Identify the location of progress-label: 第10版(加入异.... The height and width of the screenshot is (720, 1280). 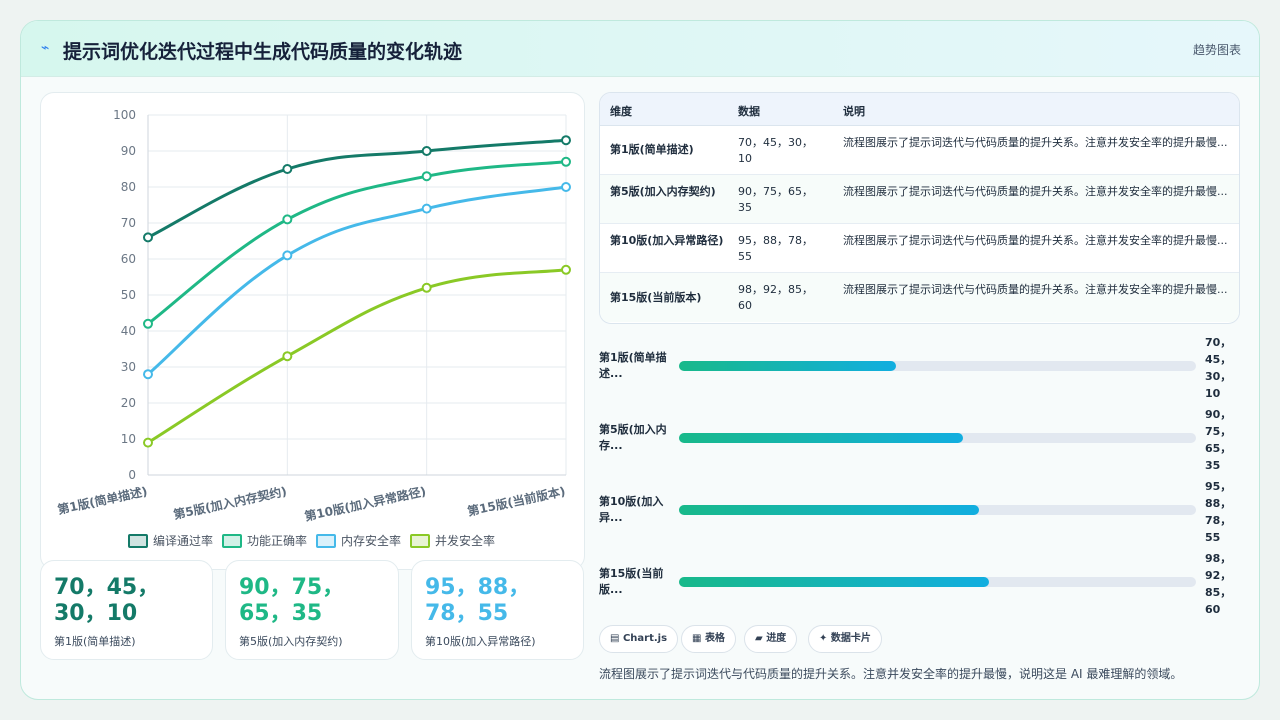
(631, 509).